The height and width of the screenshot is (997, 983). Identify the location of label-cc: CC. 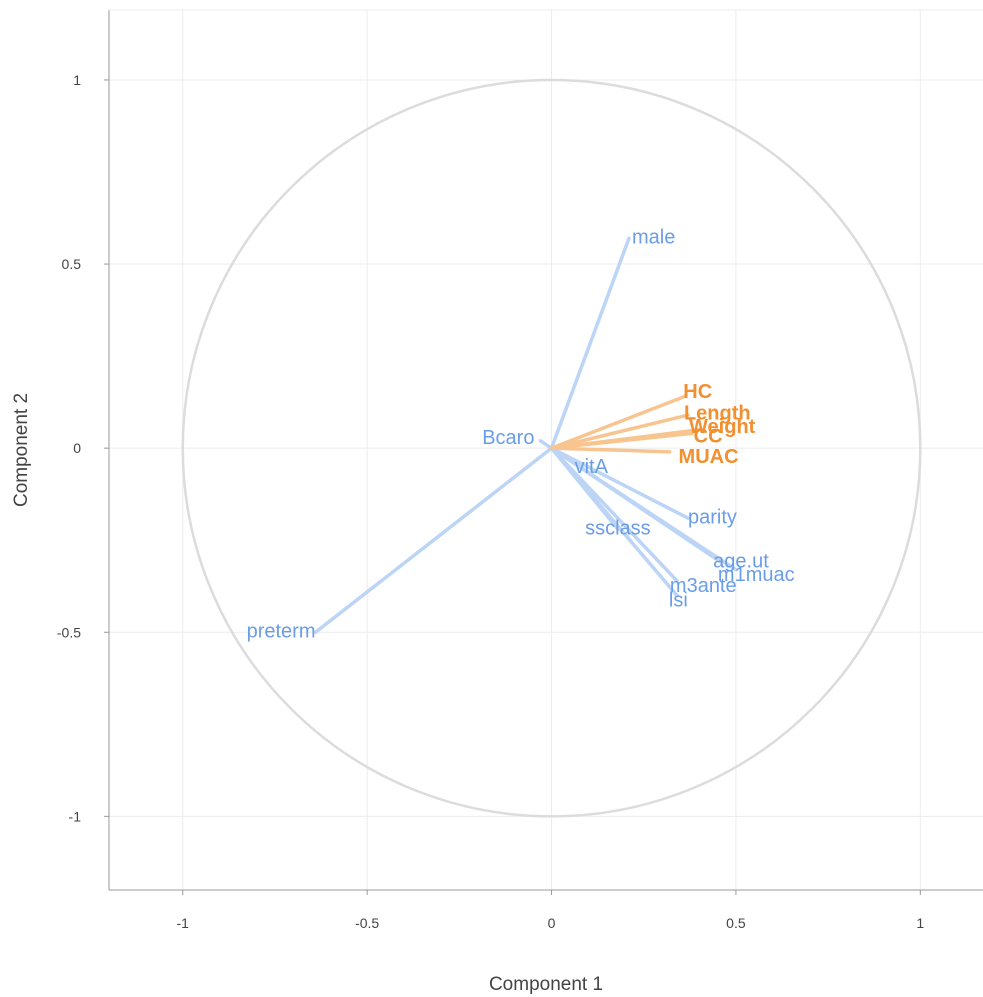
(708, 437).